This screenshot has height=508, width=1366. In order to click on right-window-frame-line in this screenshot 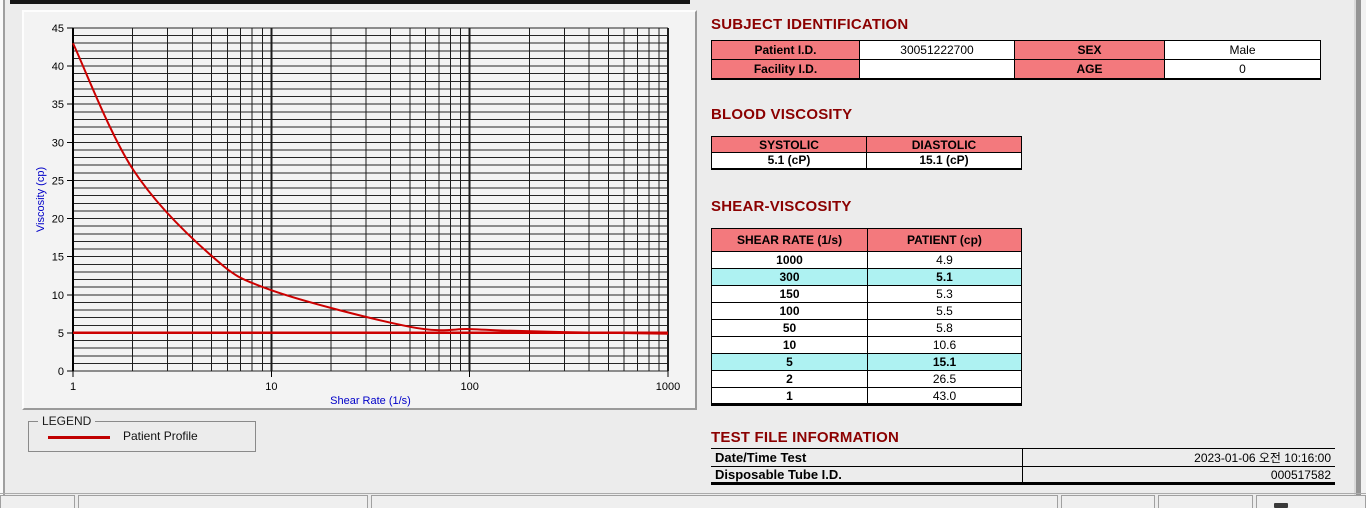, I will do `click(1358, 254)`.